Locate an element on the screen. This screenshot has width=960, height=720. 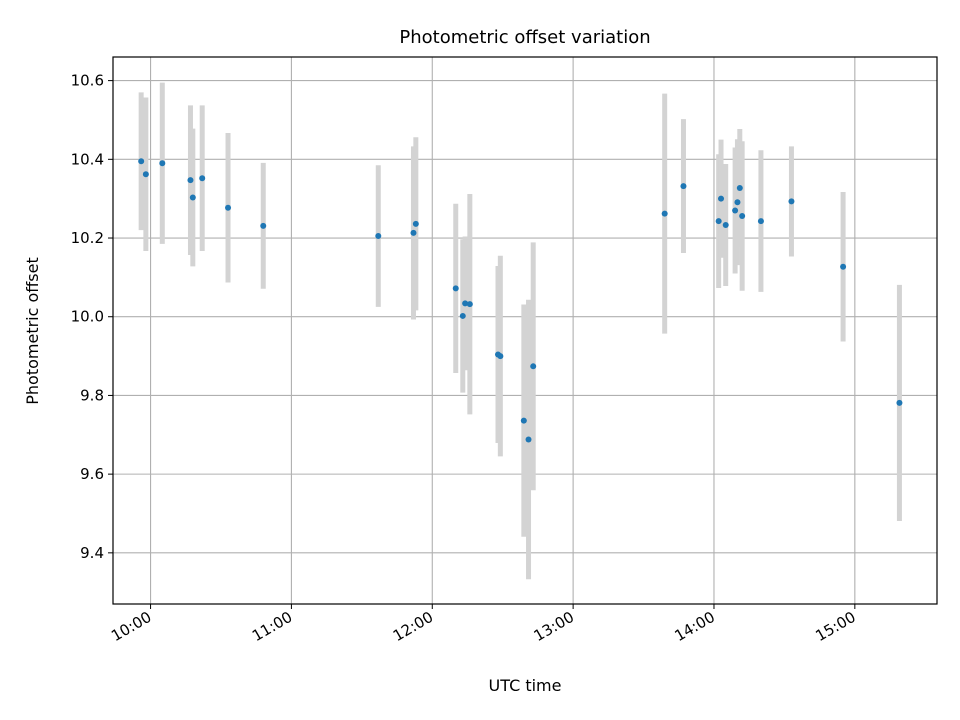
y-tick-label: 10.0 is located at coordinates (87, 317).